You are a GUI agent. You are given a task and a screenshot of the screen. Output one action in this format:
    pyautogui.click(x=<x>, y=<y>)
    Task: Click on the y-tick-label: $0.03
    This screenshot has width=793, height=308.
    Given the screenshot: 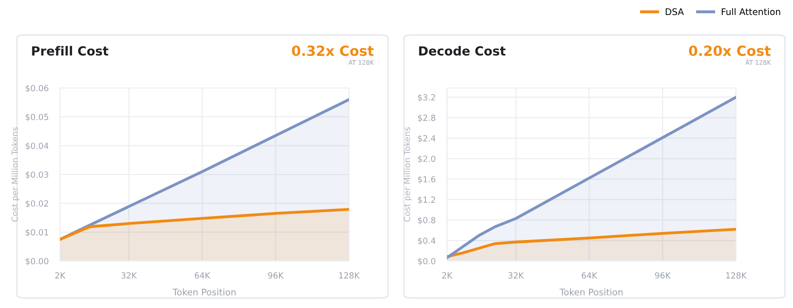 What is the action you would take?
    pyautogui.click(x=37, y=175)
    